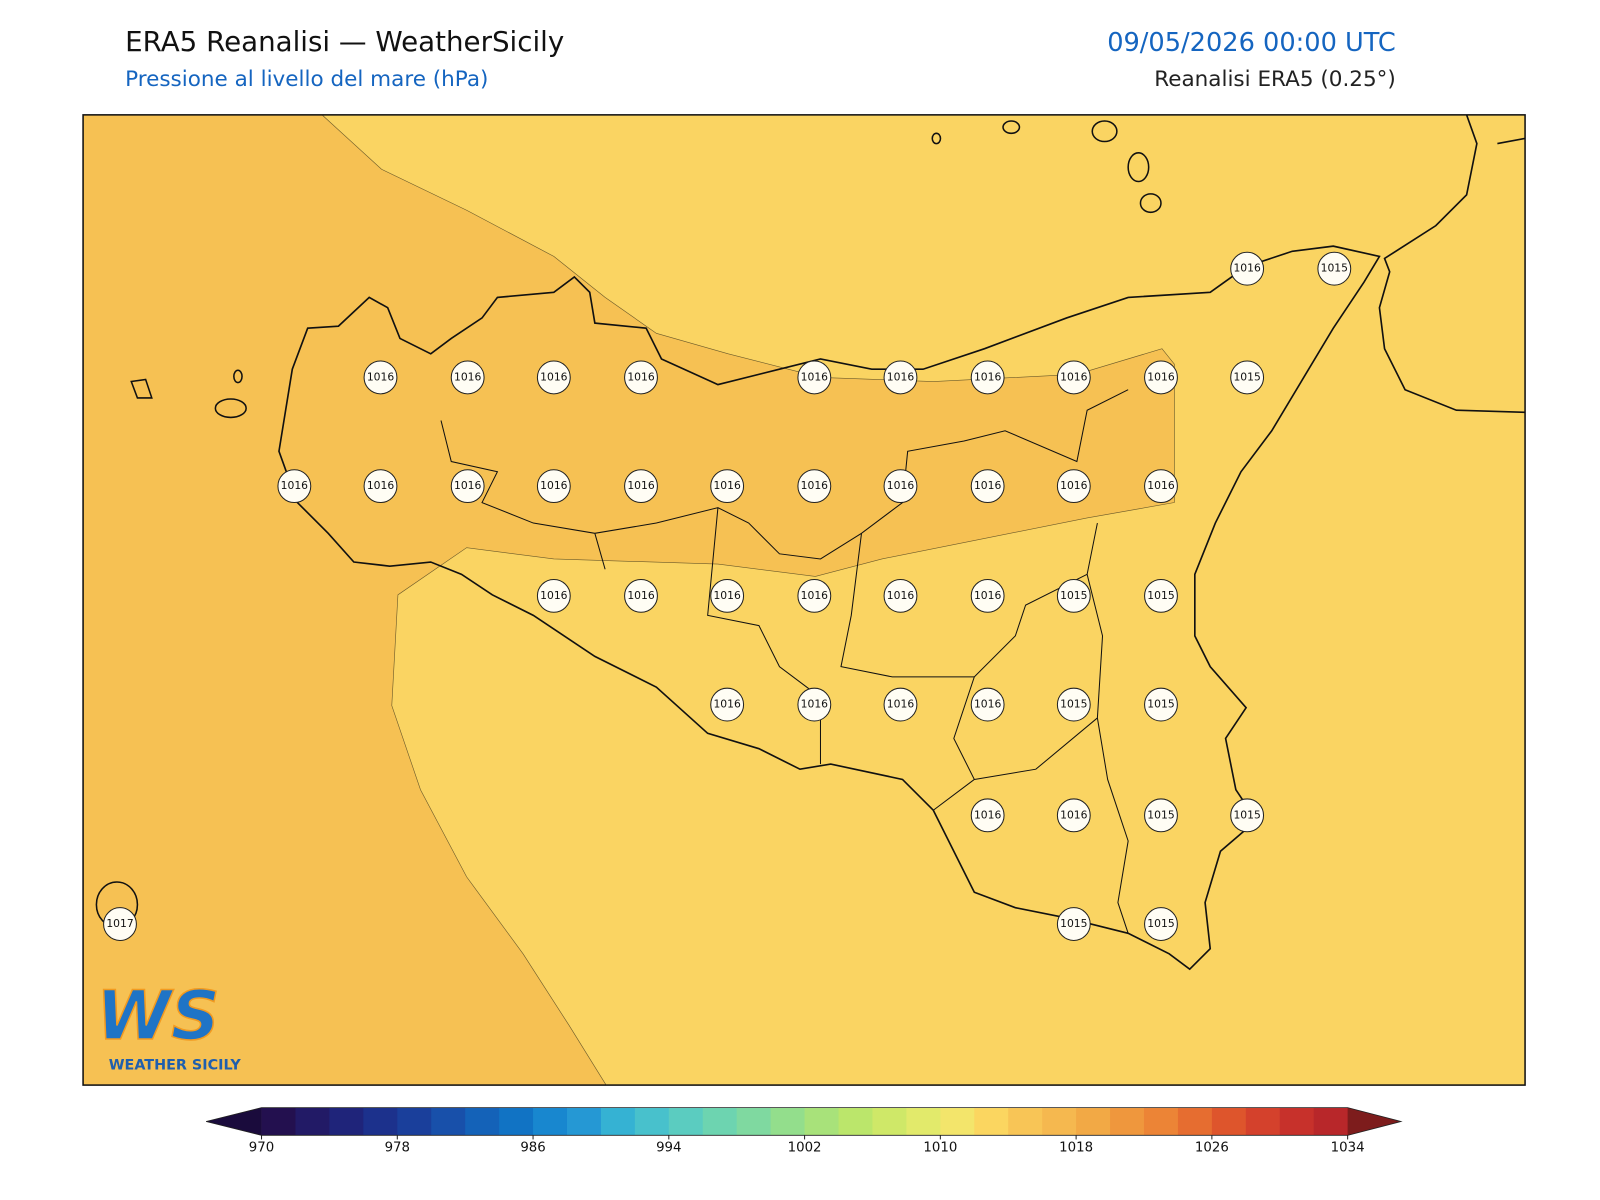 The width and height of the screenshot is (1600, 1200). Describe the element at coordinates (169, 1024) in the screenshot. I see `logo: WS WEATHER SICILY` at that location.